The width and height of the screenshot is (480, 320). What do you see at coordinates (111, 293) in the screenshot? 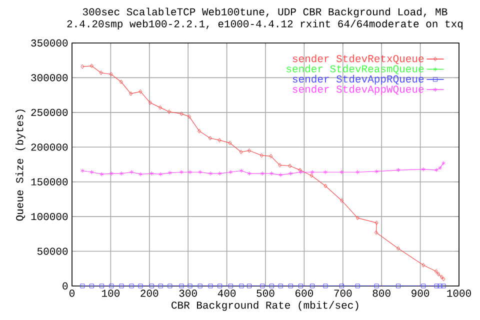
I see `x-tick-label: 100` at bounding box center [111, 293].